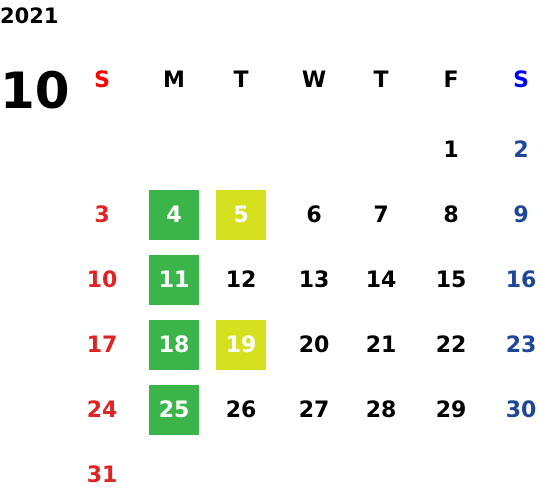 The width and height of the screenshot is (548, 503). I want to click on highlighted-day: 4, so click(174, 215).